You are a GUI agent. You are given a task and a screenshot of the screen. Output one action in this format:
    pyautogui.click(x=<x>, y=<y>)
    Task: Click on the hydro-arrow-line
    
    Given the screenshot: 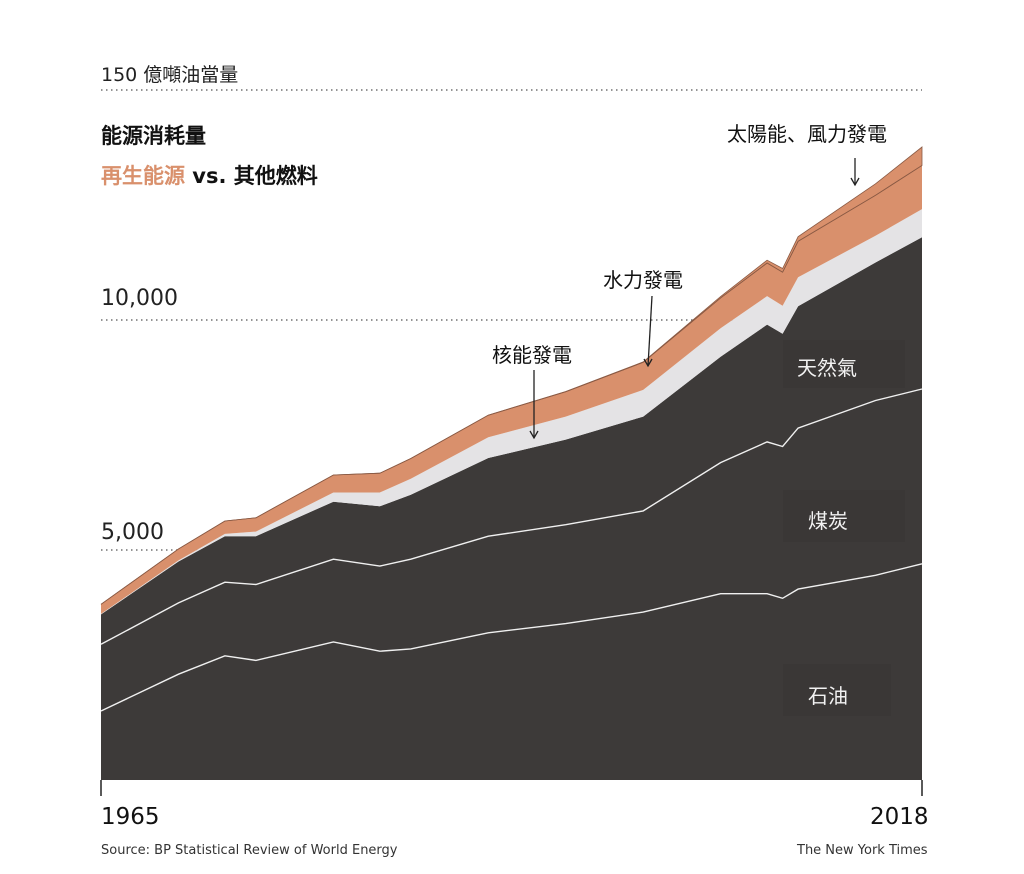 What is the action you would take?
    pyautogui.click(x=650, y=331)
    